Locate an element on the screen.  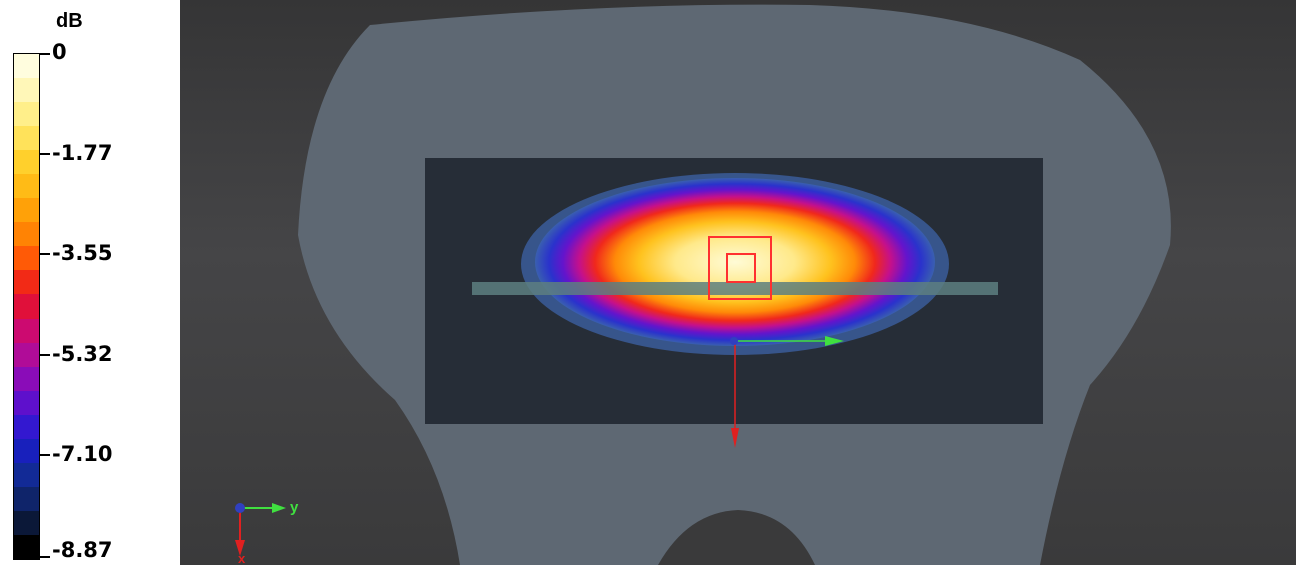
axis-x-label: x is located at coordinates (242, 558).